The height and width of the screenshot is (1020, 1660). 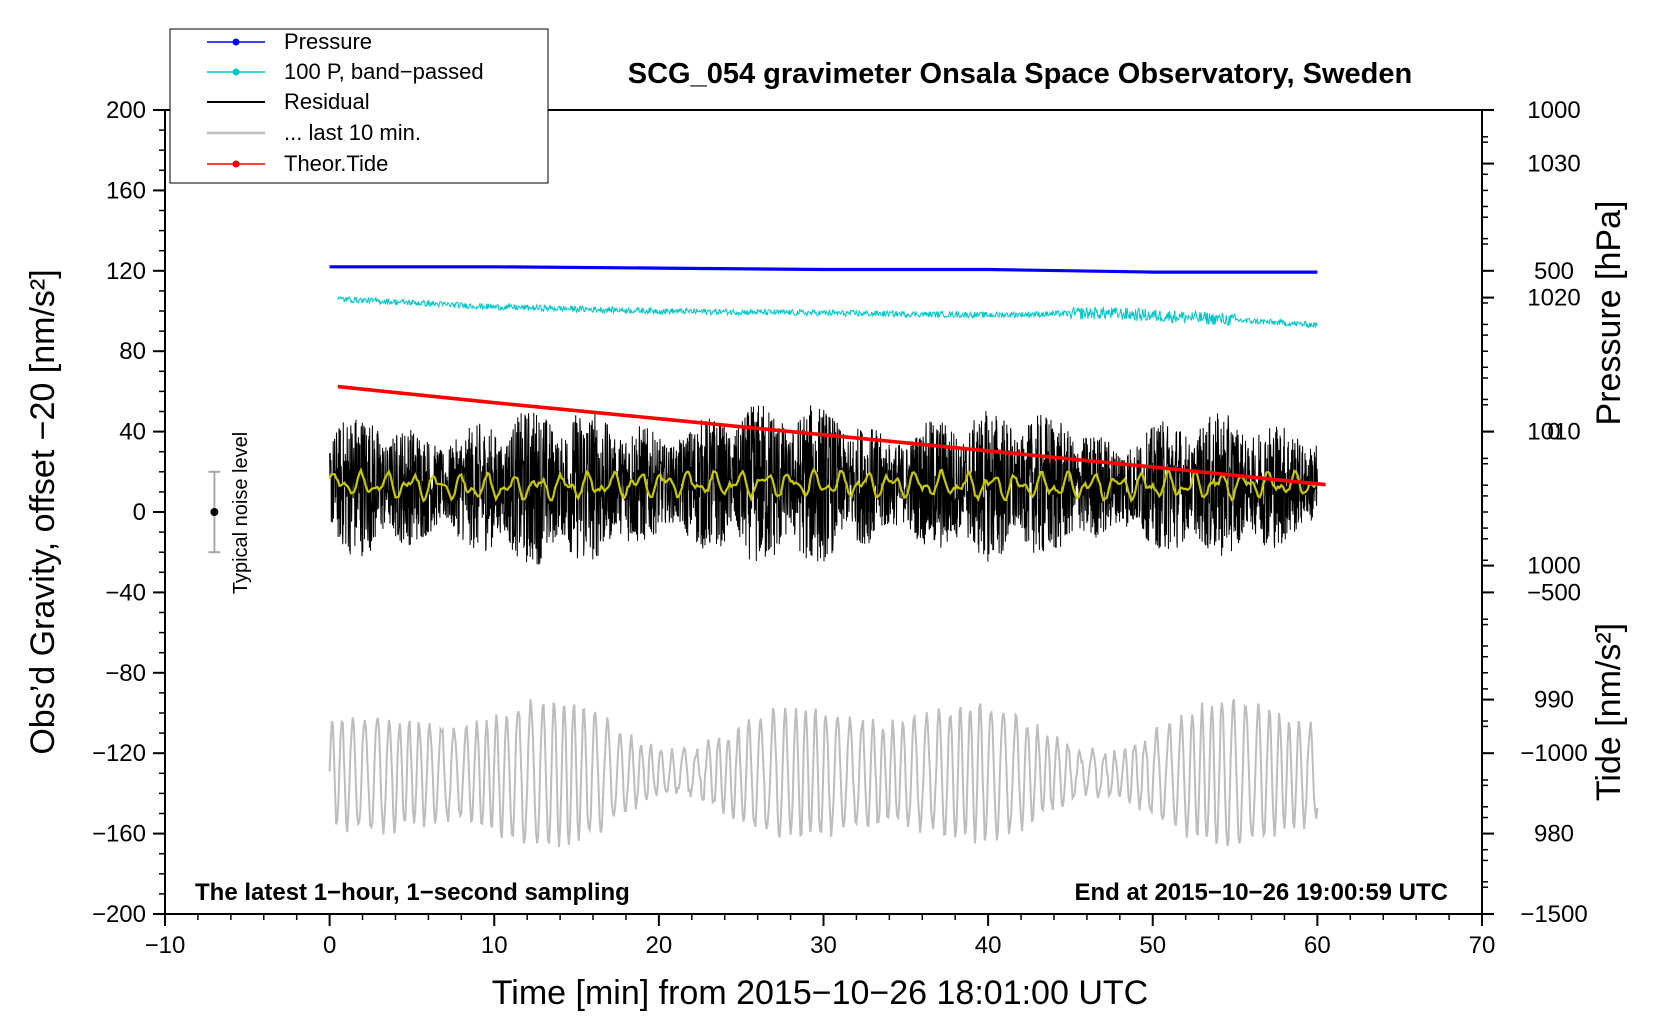 I want to click on x-axis-title: Time [min] from 2015−10−26 18:01:00 UTC, so click(x=820, y=993).